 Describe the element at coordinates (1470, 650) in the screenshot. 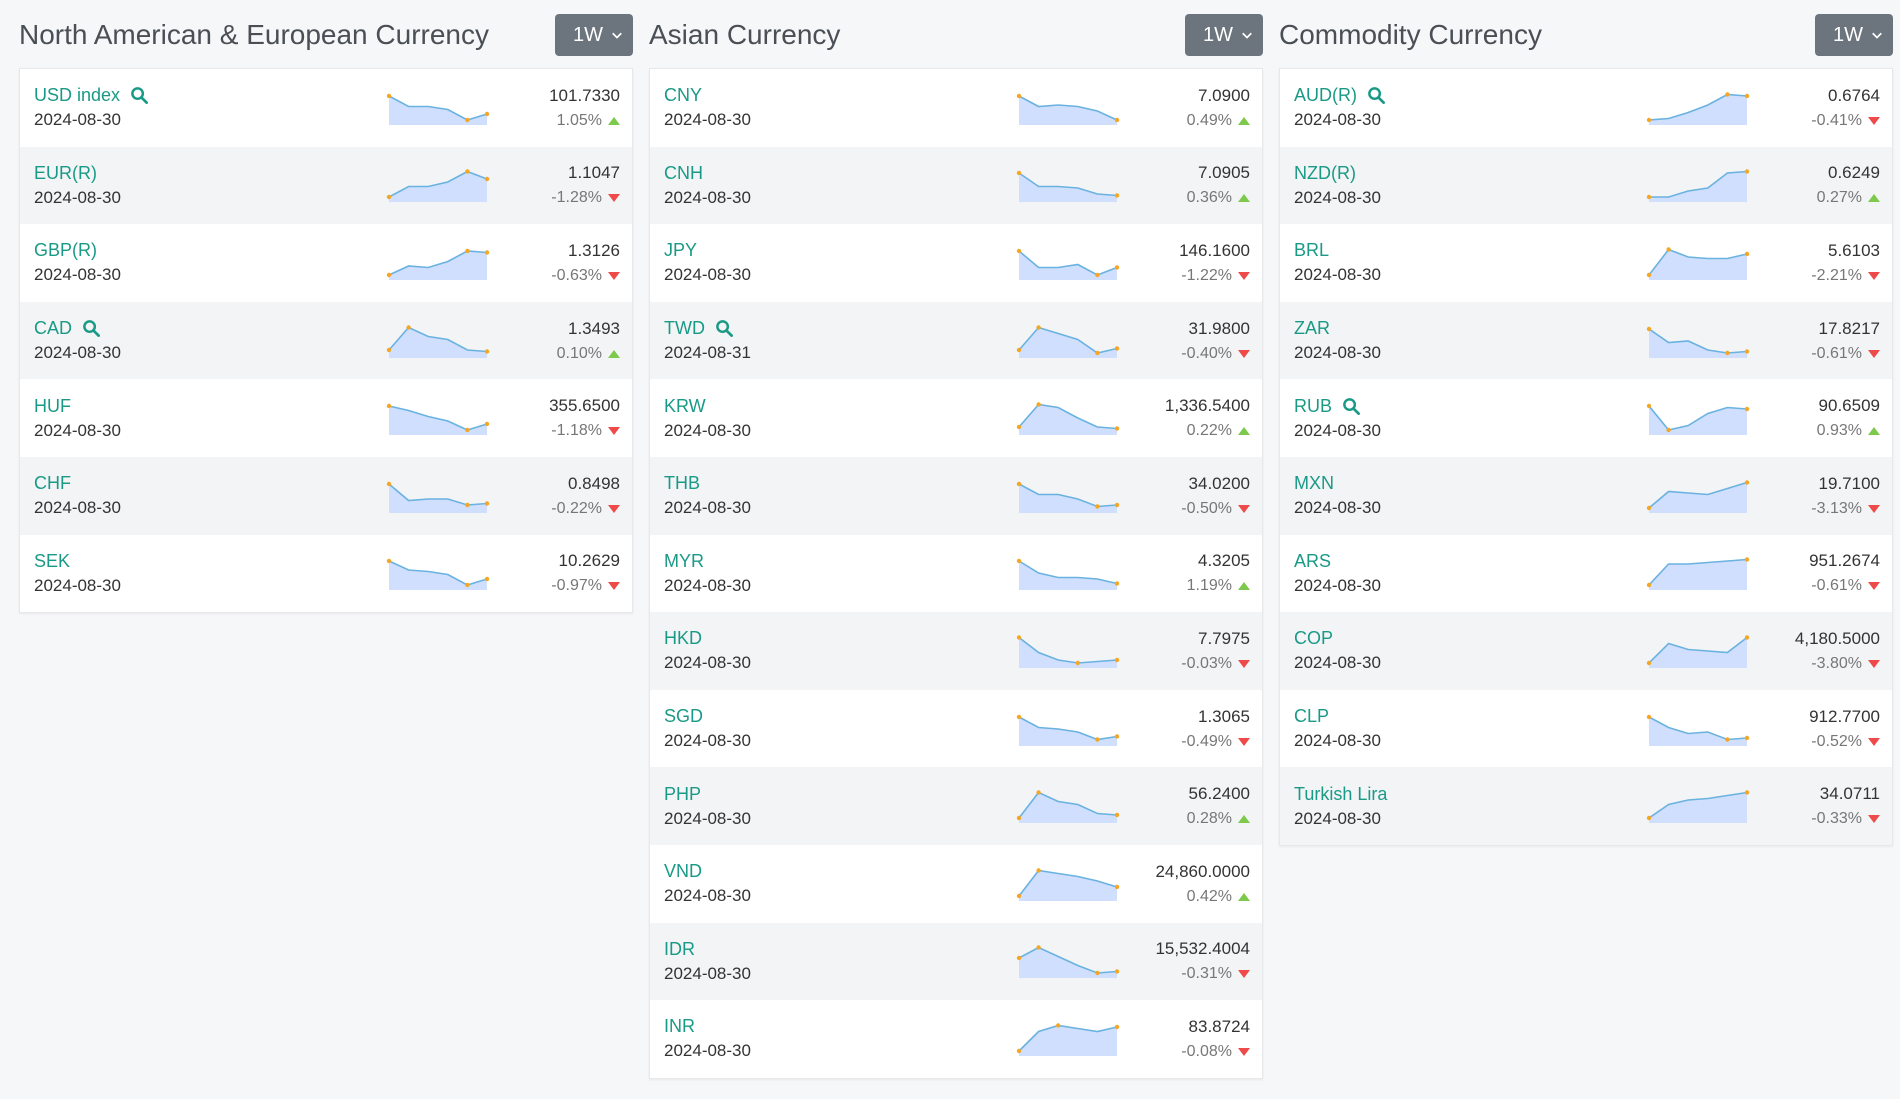

I see `currency-info: COP 2024-08-30` at that location.